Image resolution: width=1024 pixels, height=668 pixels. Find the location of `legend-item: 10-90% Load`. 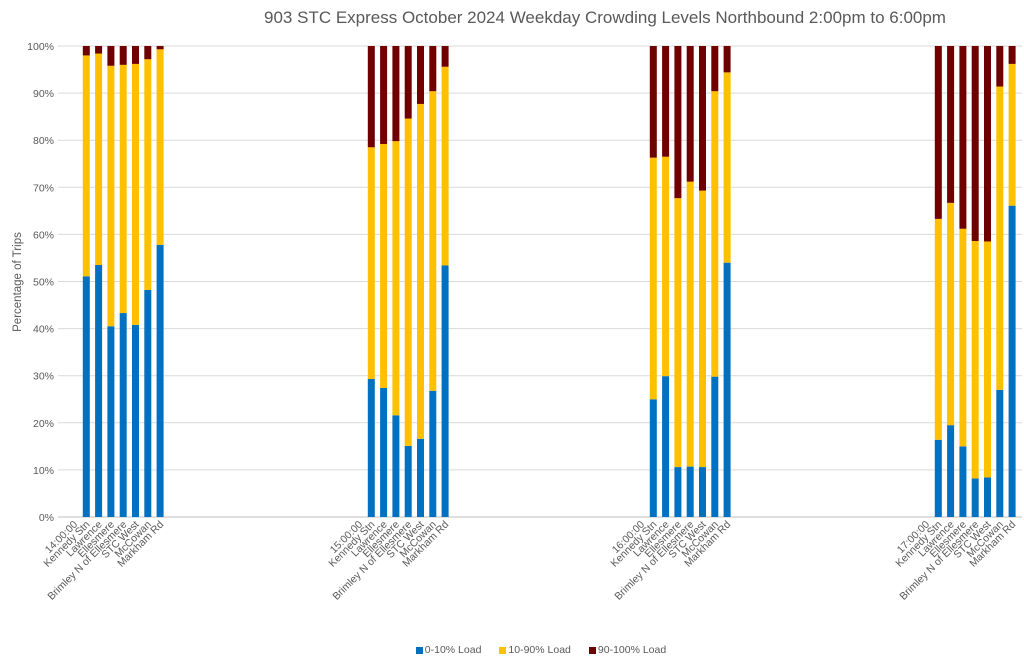

legend-item: 10-90% Load is located at coordinates (535, 650).